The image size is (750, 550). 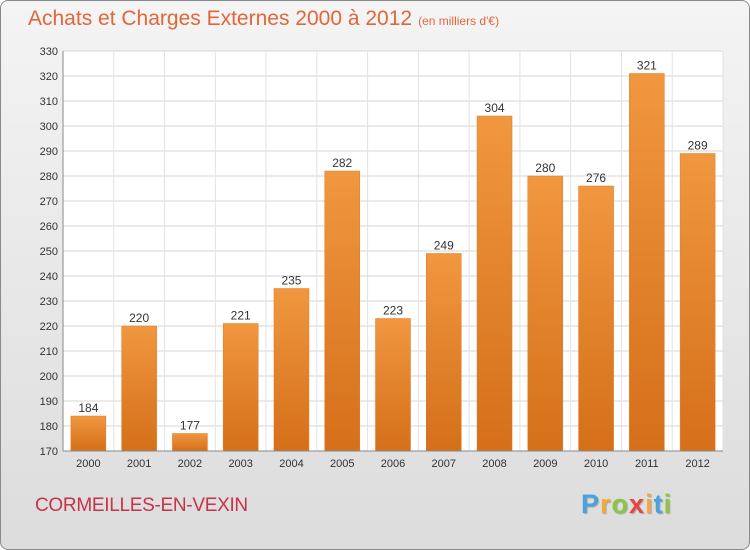 What do you see at coordinates (49, 127) in the screenshot?
I see `y-tick-label: 300` at bounding box center [49, 127].